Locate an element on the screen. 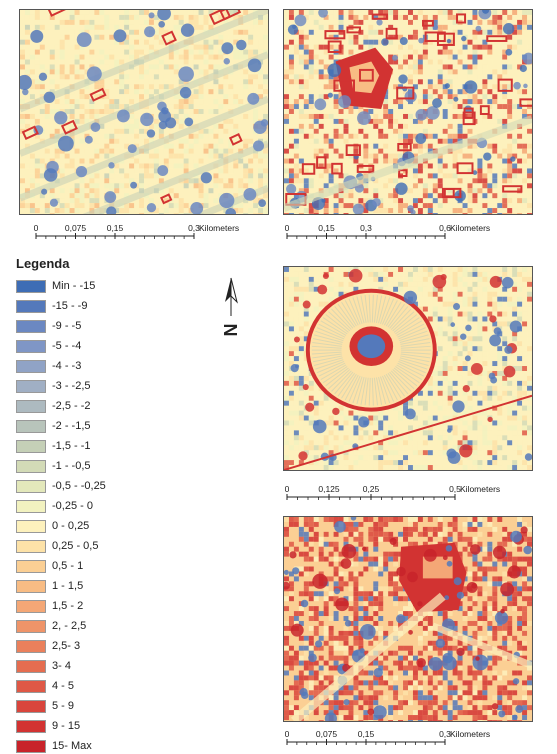 The image size is (557, 754). legend-item: -2,5 - -2 is located at coordinates (53, 406).